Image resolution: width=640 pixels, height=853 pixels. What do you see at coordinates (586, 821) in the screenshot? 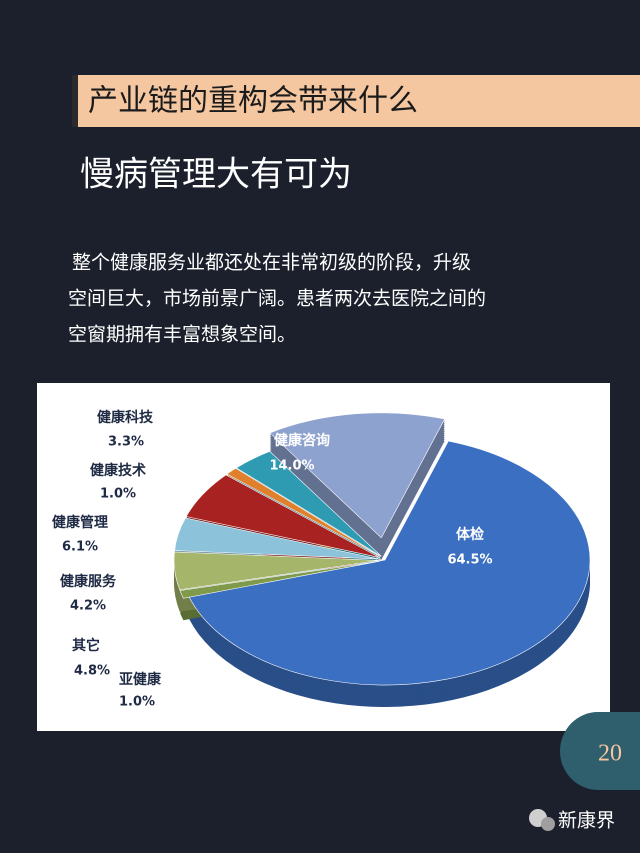
I see `brand: 新康界` at bounding box center [586, 821].